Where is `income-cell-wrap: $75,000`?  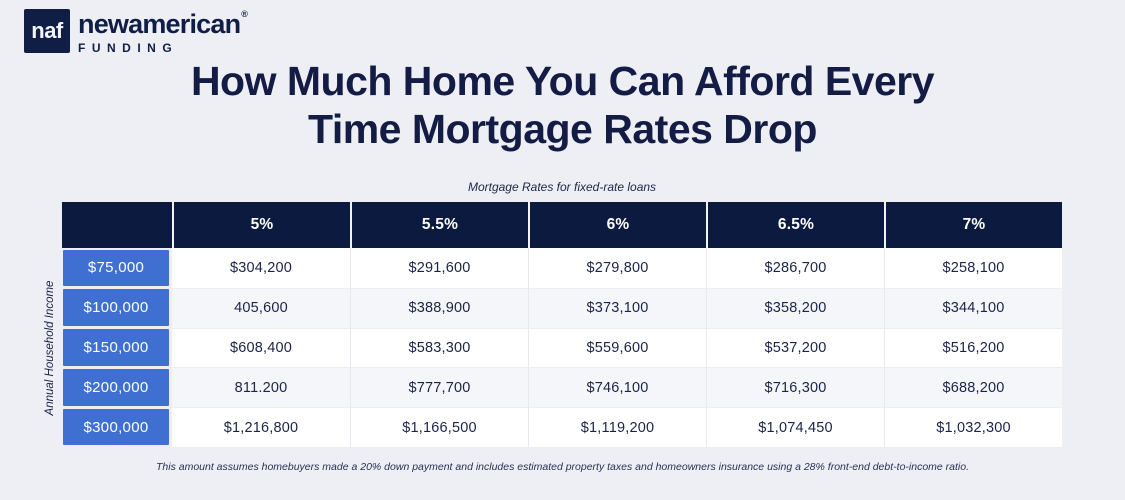 income-cell-wrap: $75,000 is located at coordinates (117, 268).